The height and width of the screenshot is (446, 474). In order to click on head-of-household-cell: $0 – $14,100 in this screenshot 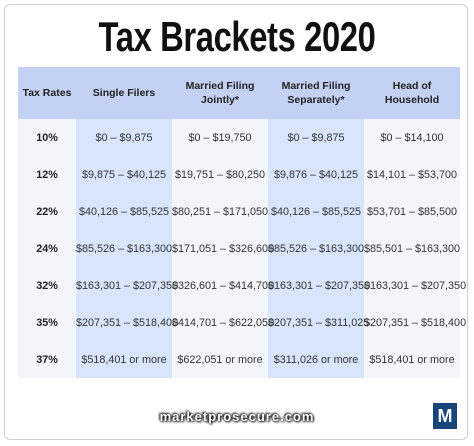, I will do `click(412, 137)`.